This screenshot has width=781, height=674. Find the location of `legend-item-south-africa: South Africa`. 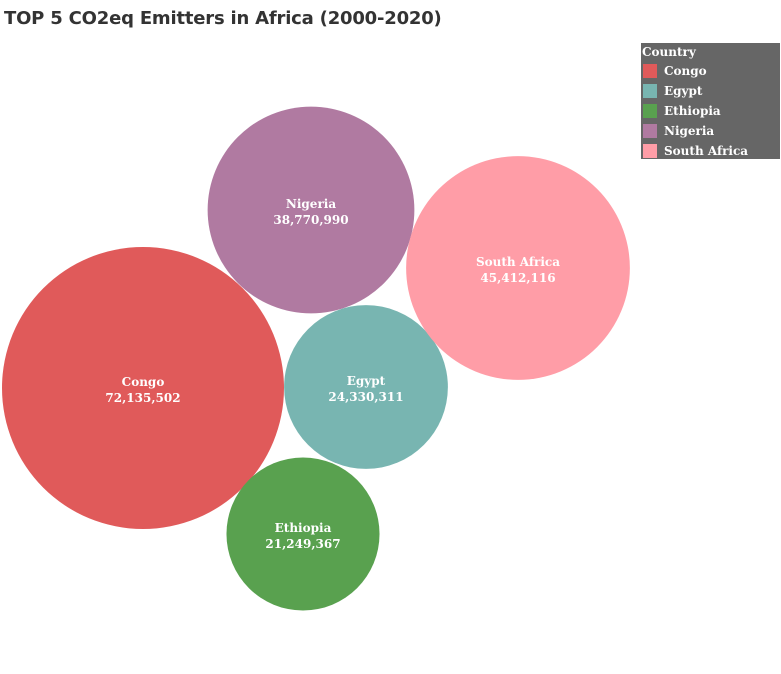

legend-item-south-africa: South Africa is located at coordinates (711, 151).